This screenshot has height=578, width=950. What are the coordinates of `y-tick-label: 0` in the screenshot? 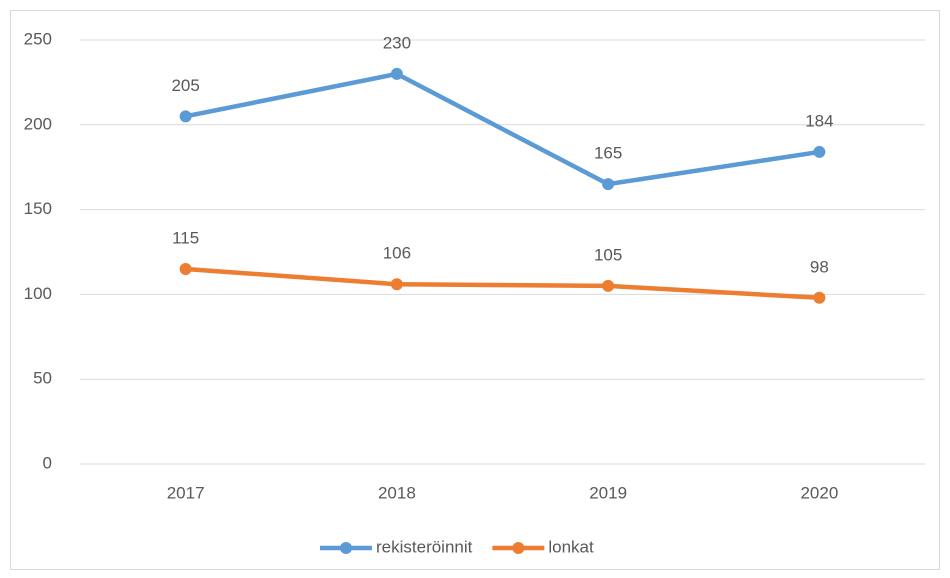 It's located at (47, 462).